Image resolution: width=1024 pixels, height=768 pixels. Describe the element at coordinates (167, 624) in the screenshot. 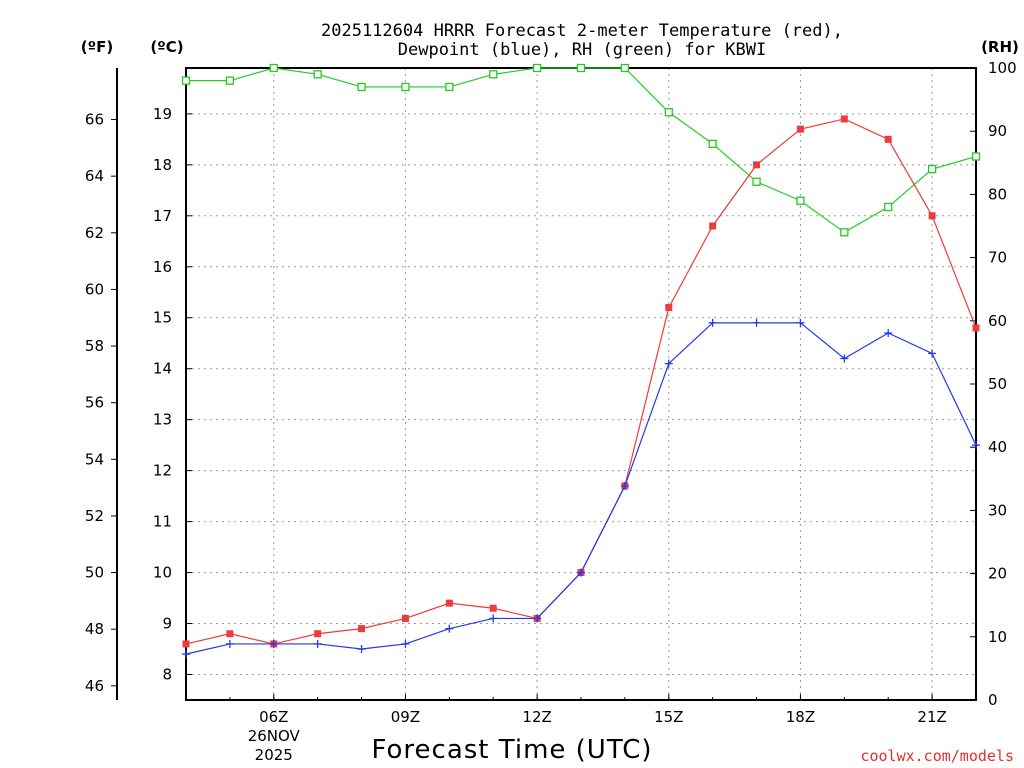

I see `celsius-tick-label: 9` at that location.